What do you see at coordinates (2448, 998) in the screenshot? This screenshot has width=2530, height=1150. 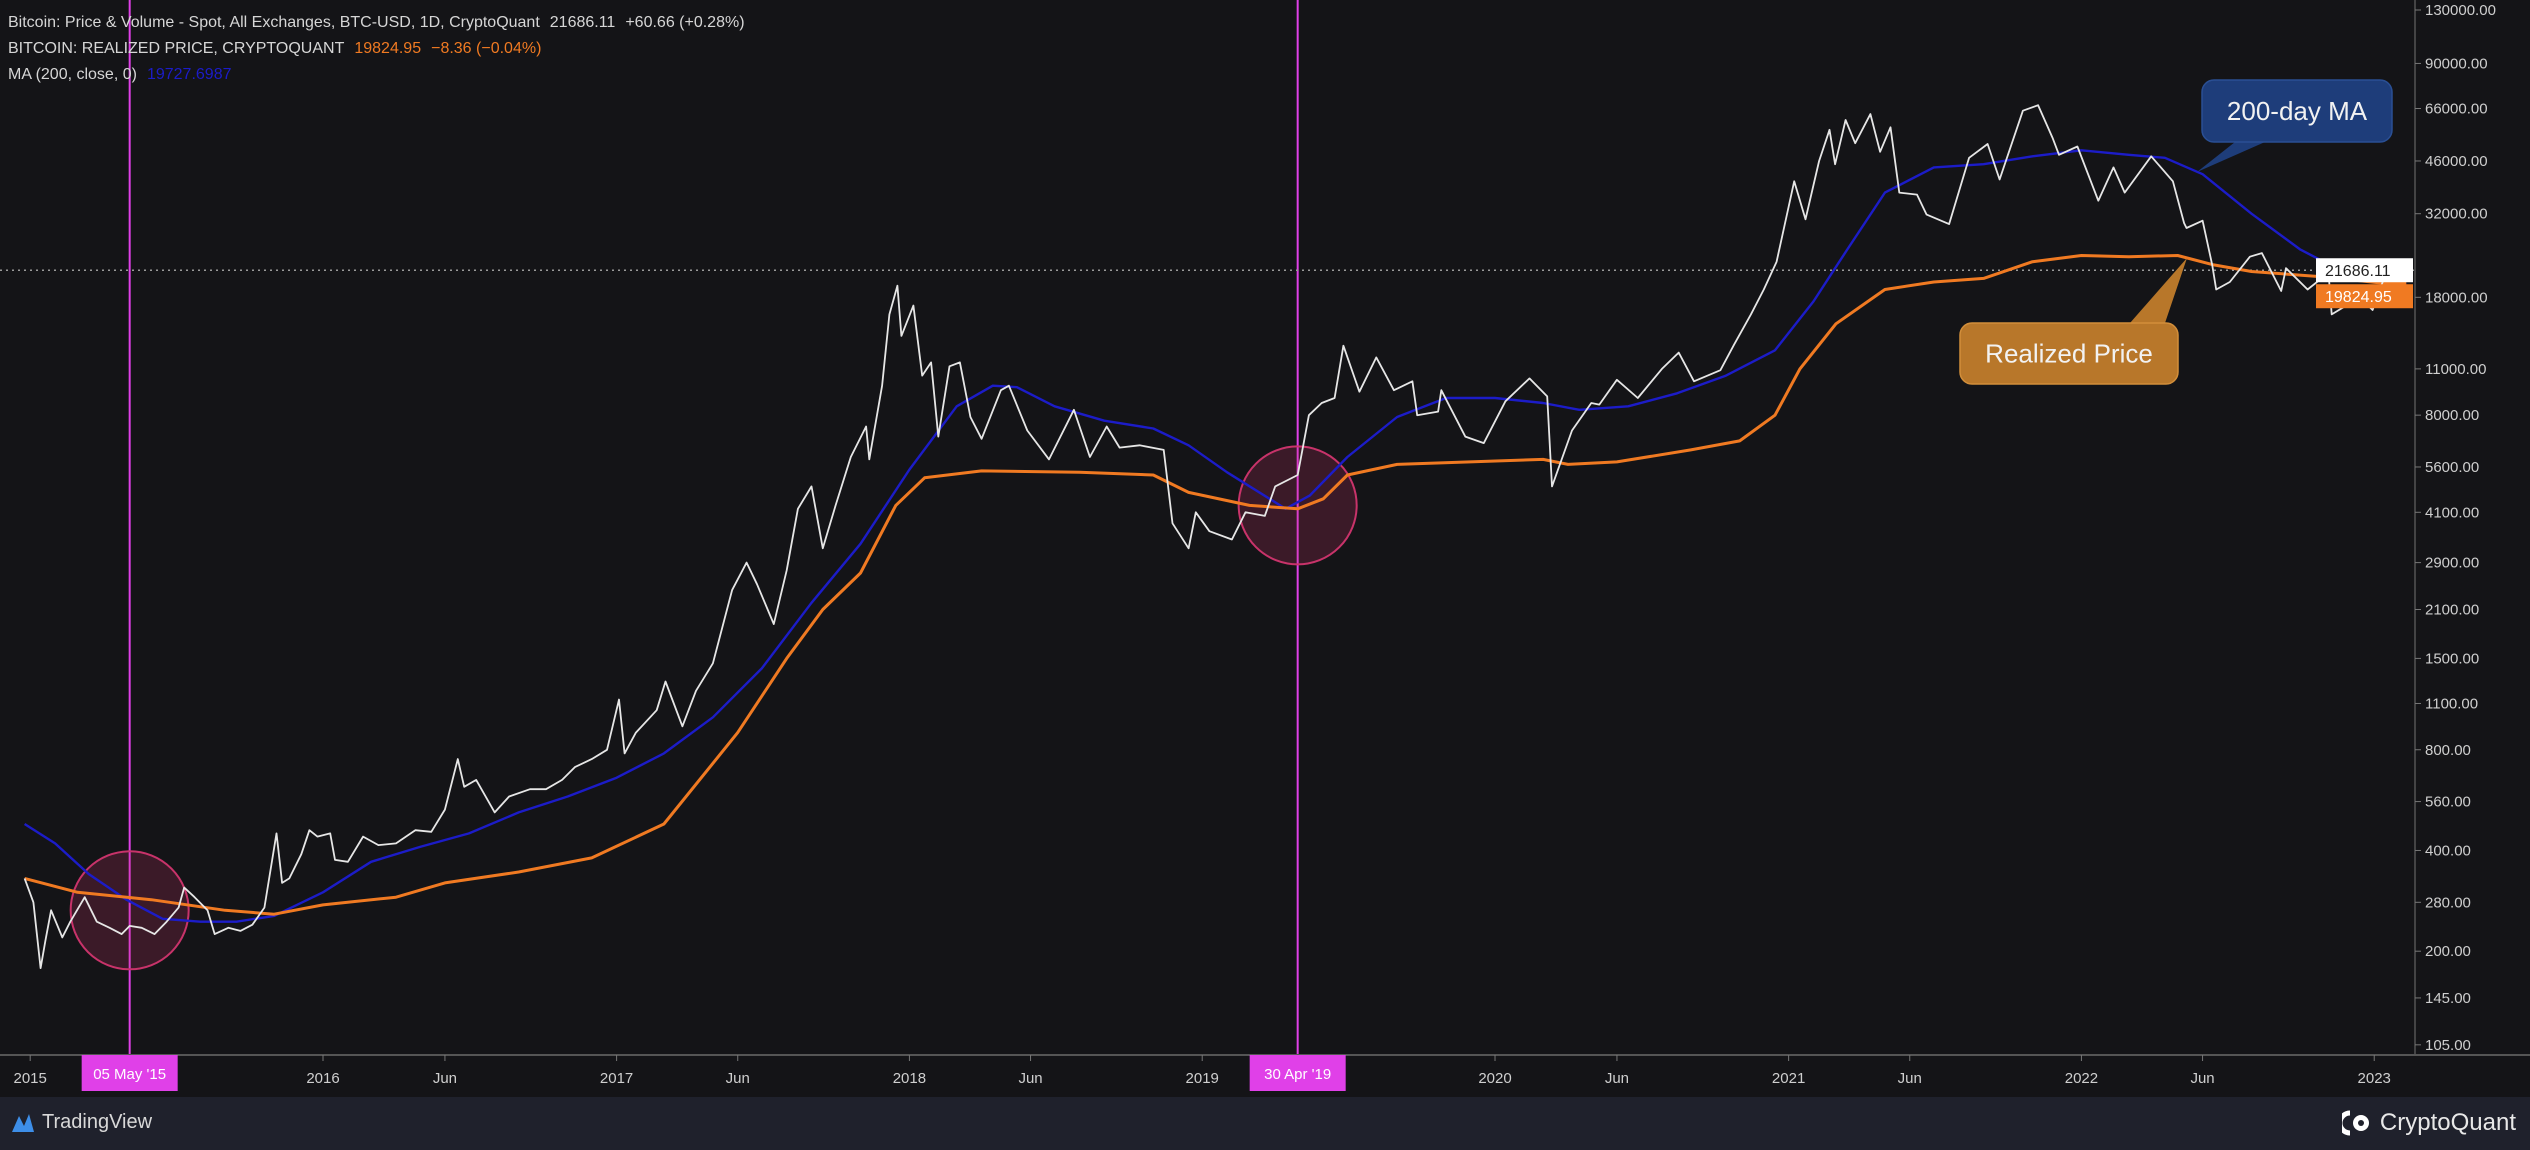 I see `price-tick-label: 145.00` at bounding box center [2448, 998].